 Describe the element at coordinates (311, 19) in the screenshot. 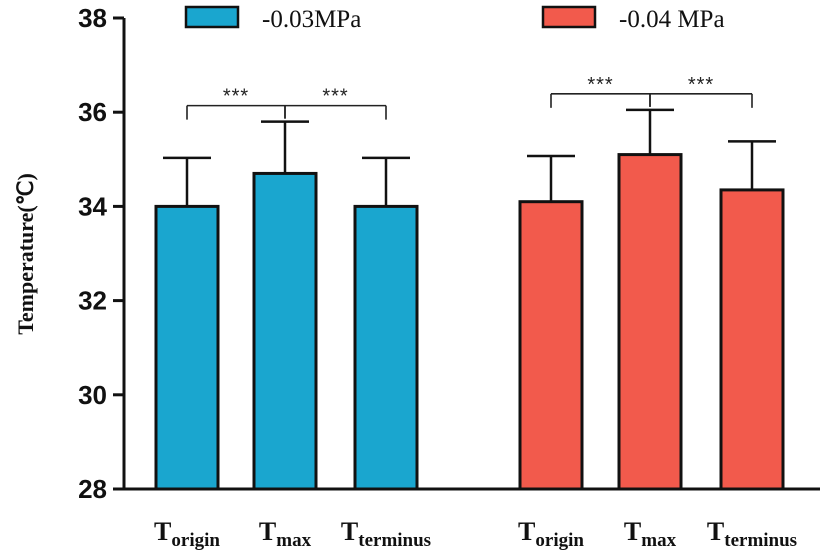

I see `legend-label-series-1: -0.03MPa` at that location.